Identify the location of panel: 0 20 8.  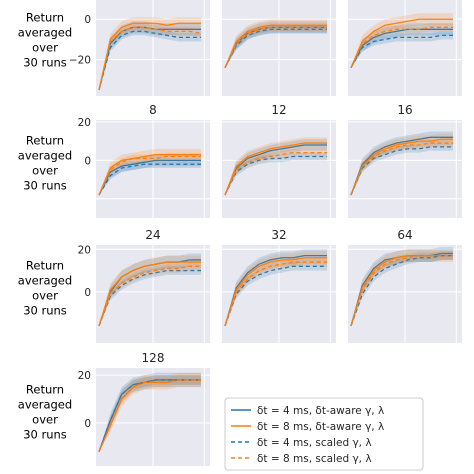
(144, 160).